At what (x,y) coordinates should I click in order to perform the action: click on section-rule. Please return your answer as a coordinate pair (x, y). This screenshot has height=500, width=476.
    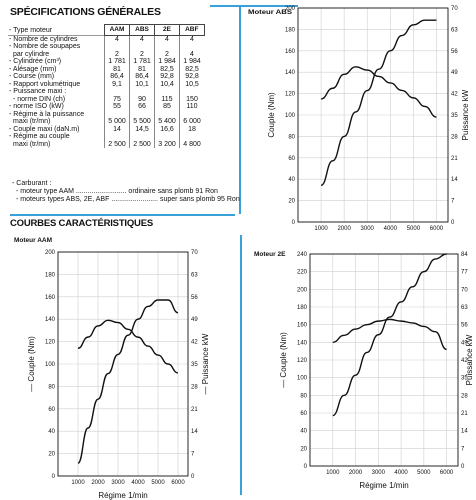
    Looking at the image, I should click on (122, 215).